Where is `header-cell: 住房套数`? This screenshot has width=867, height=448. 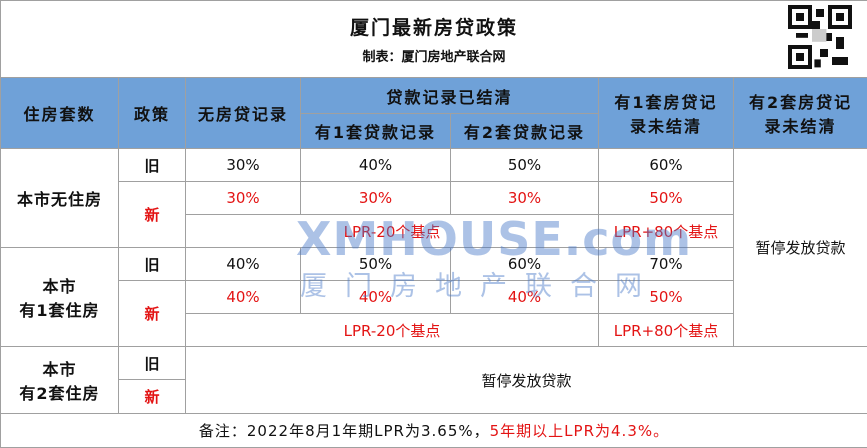
header-cell: 住房套数 is located at coordinates (60, 113).